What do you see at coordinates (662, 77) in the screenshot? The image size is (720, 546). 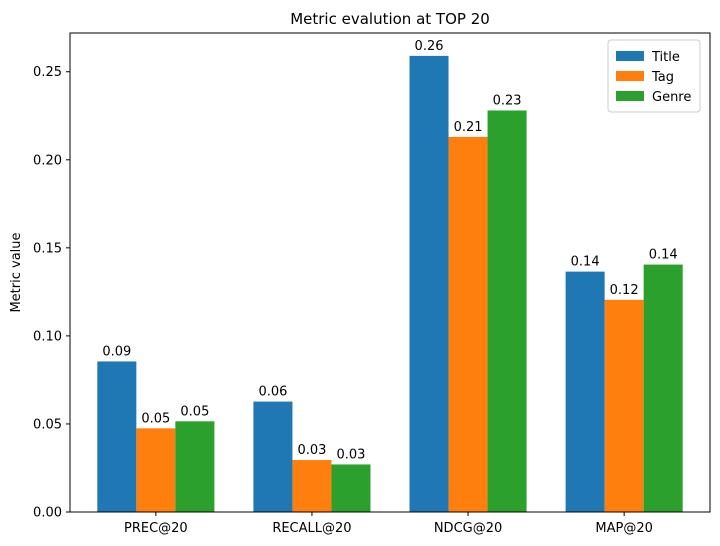 I see `legend-label-tag: Tag` at bounding box center [662, 77].